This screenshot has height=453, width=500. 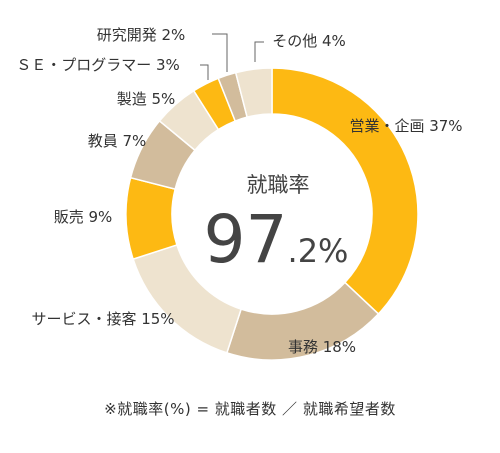 What do you see at coordinates (405, 126) in the screenshot?
I see `slice-label-1: 営業・企画 37%` at bounding box center [405, 126].